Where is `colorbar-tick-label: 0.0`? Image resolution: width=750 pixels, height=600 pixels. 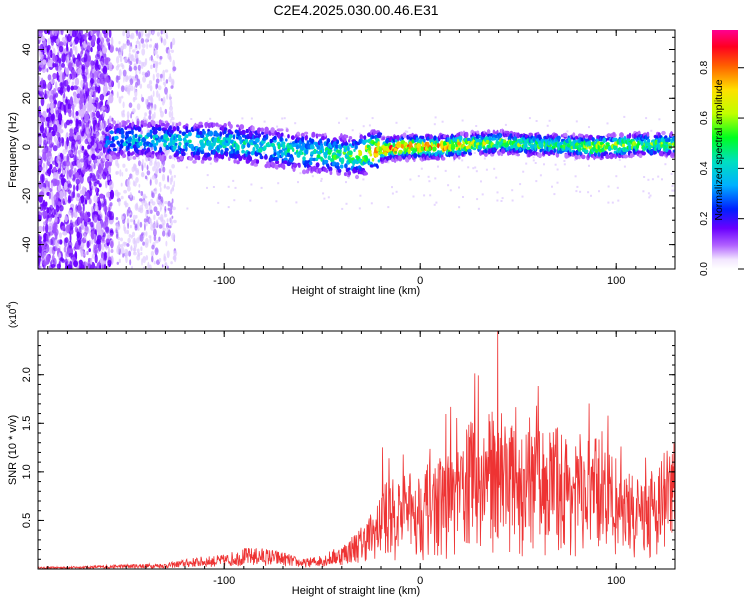
colorbar-tick-label: 0.0 is located at coordinates (704, 269).